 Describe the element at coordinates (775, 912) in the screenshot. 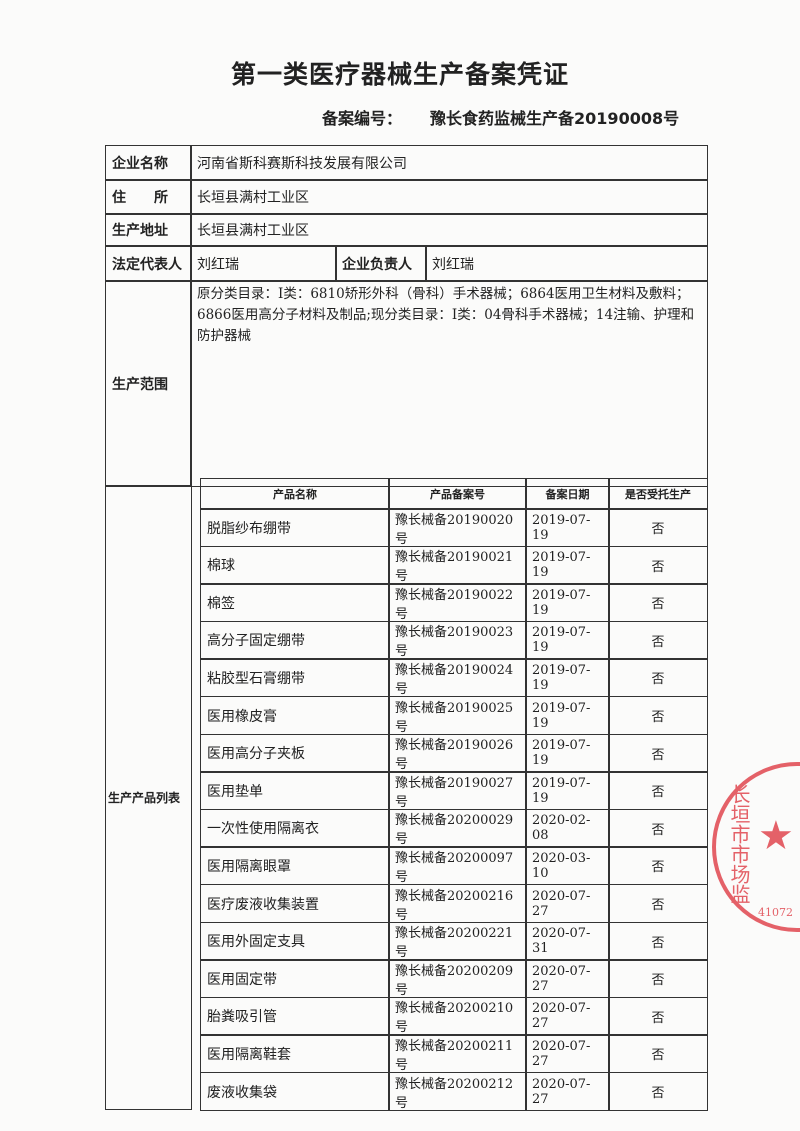

I see `seal-code: 41072` at that location.